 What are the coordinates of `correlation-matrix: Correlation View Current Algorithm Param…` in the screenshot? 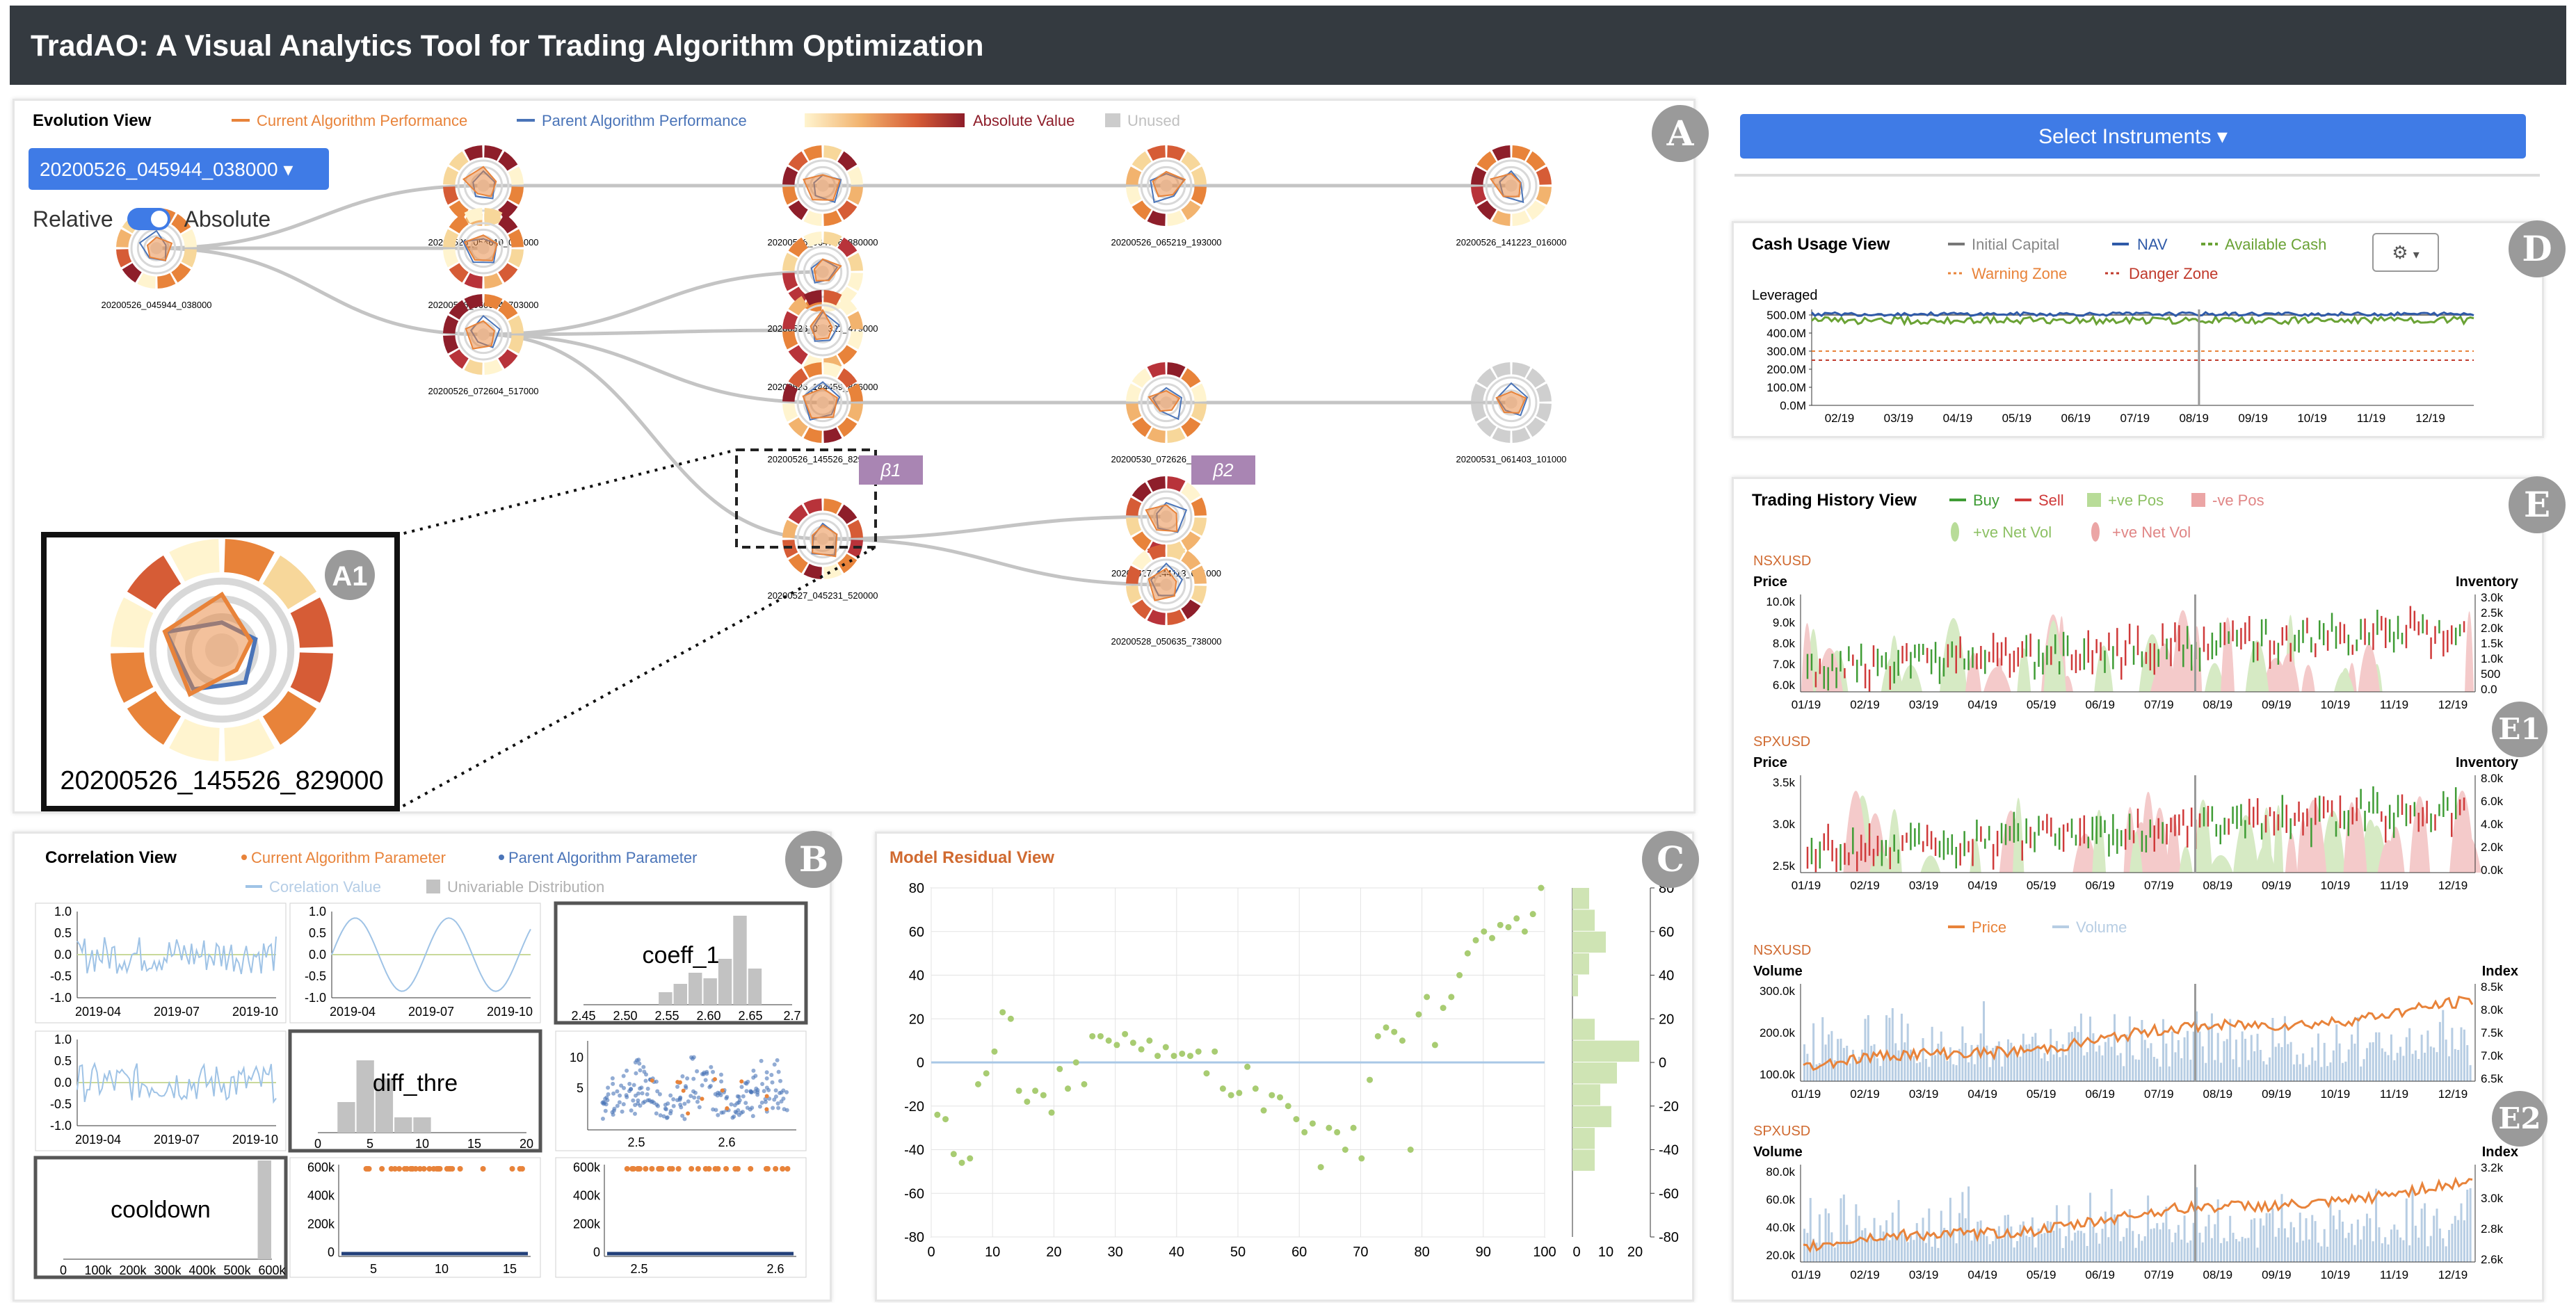 It's located at (422, 1067).